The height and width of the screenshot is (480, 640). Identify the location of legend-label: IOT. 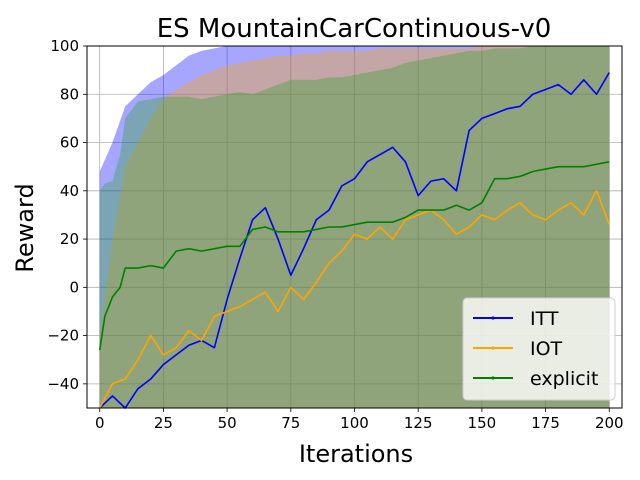
(546, 349).